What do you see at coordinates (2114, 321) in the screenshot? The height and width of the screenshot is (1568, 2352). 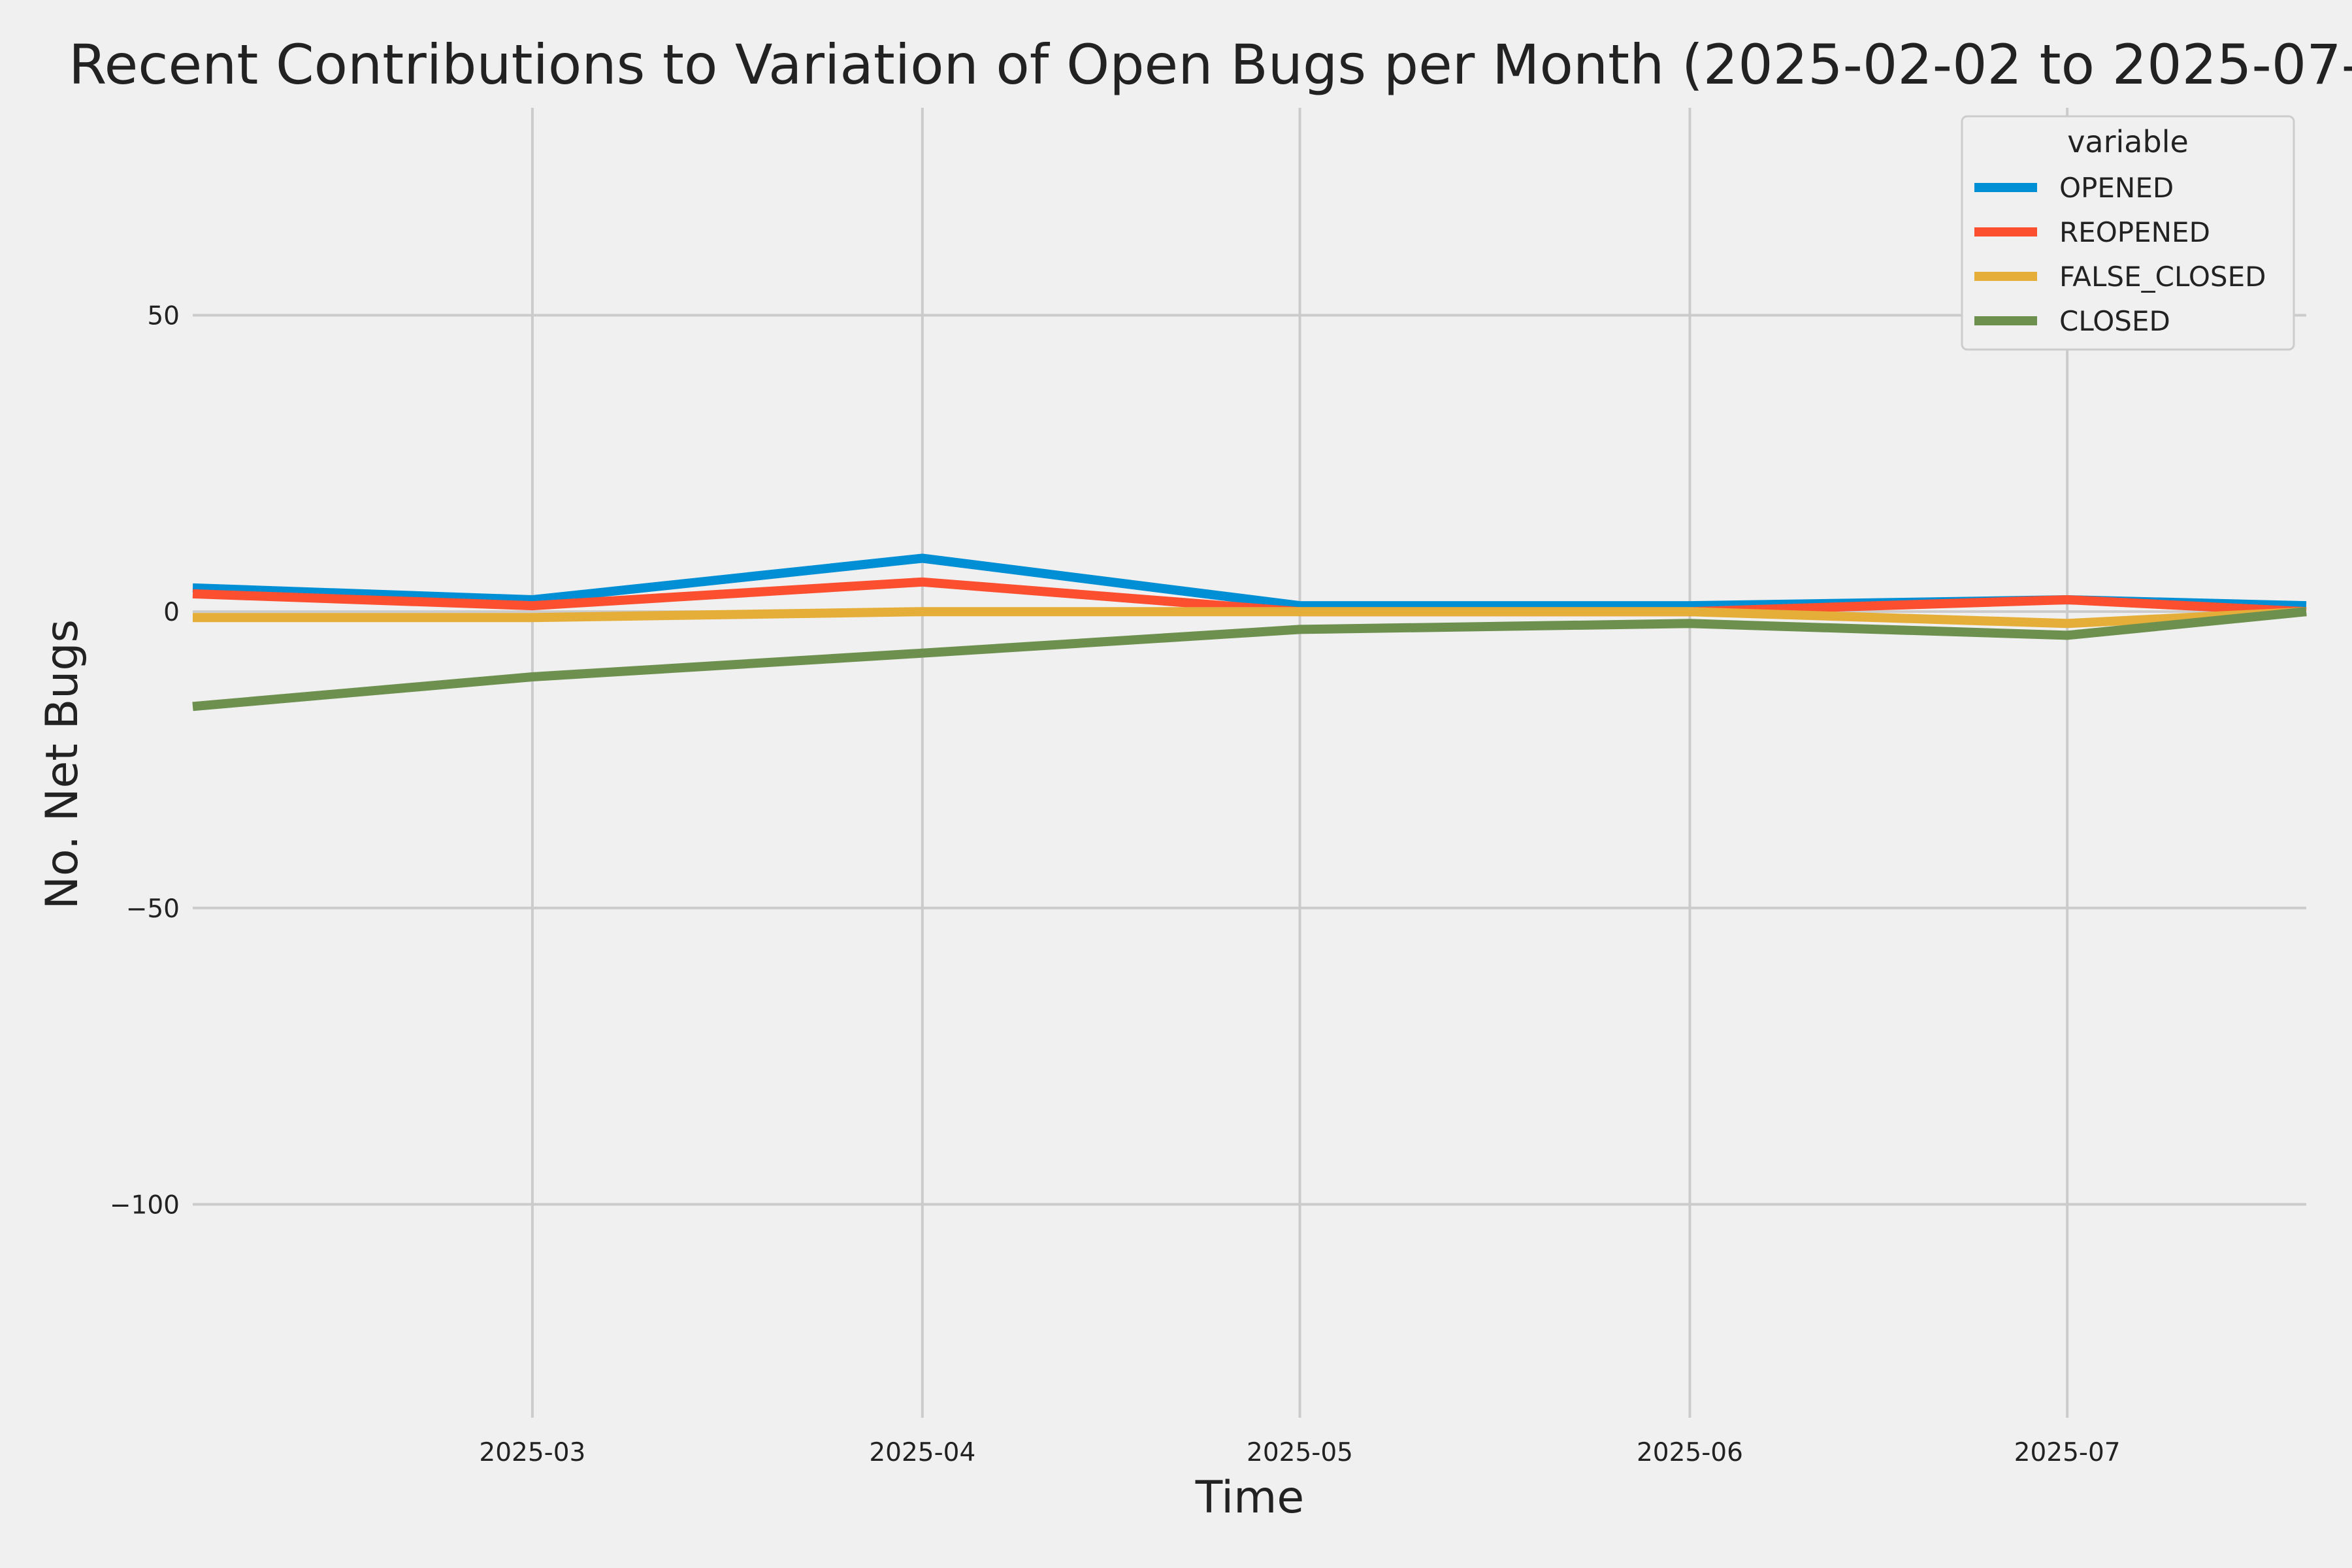 I see `legend-label-closed: CLOSED` at bounding box center [2114, 321].